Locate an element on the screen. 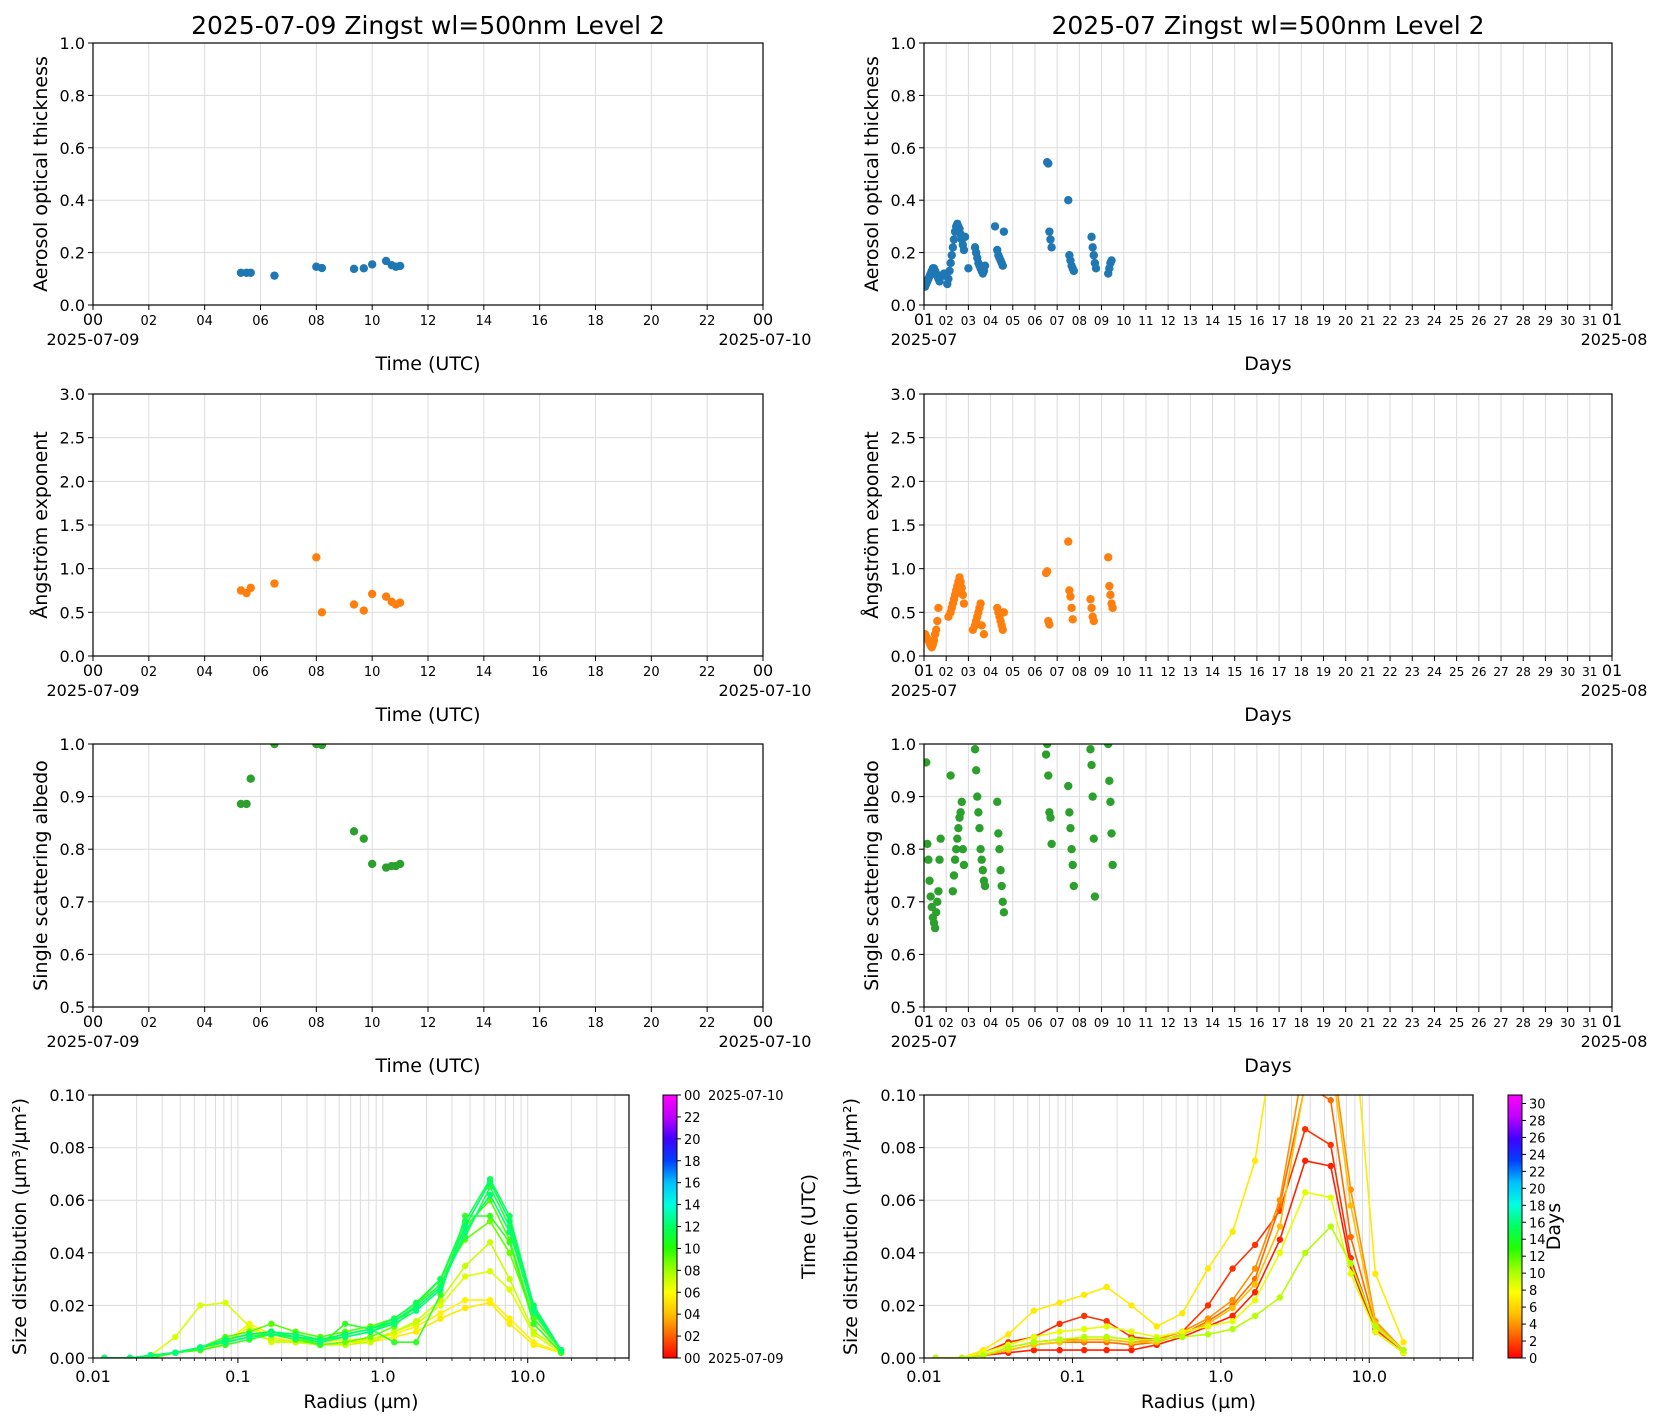  x-tick-label: 08 is located at coordinates (1079, 321).